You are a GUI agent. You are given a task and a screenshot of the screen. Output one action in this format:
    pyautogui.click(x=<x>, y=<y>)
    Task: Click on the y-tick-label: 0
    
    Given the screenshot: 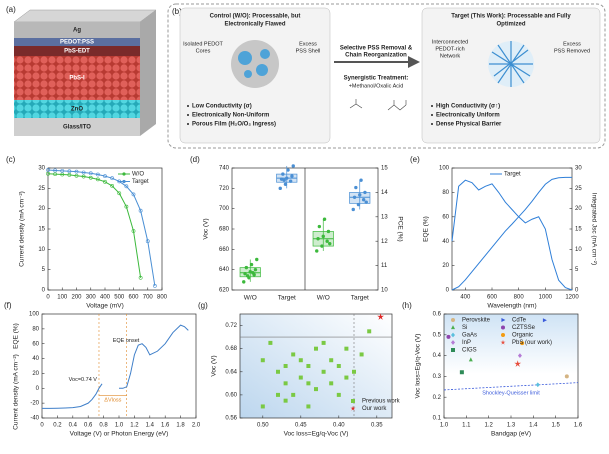 What is the action you would take?
    pyautogui.click(x=38, y=389)
    